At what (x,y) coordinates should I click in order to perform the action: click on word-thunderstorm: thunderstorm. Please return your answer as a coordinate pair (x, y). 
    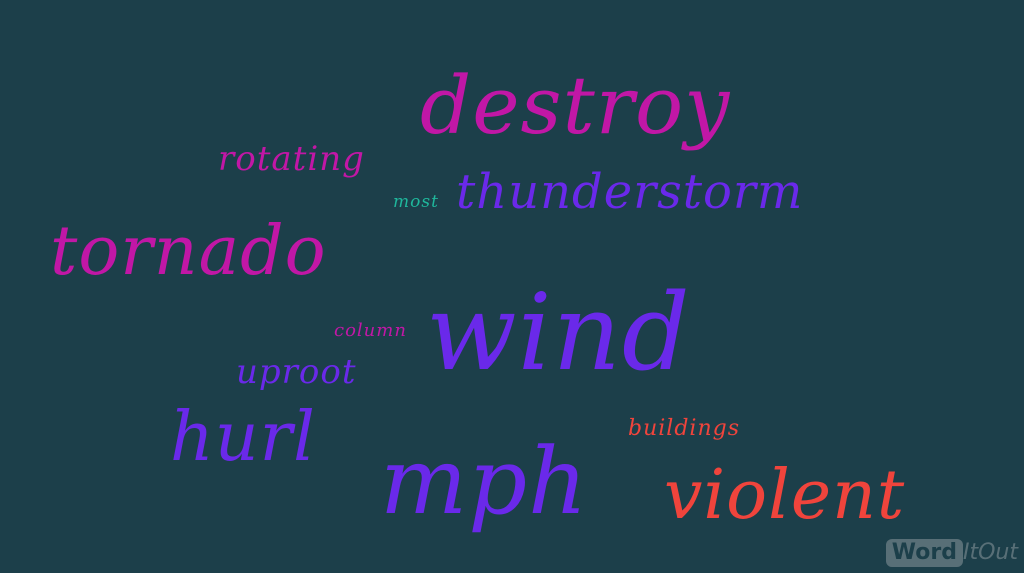
    Looking at the image, I should click on (630, 192).